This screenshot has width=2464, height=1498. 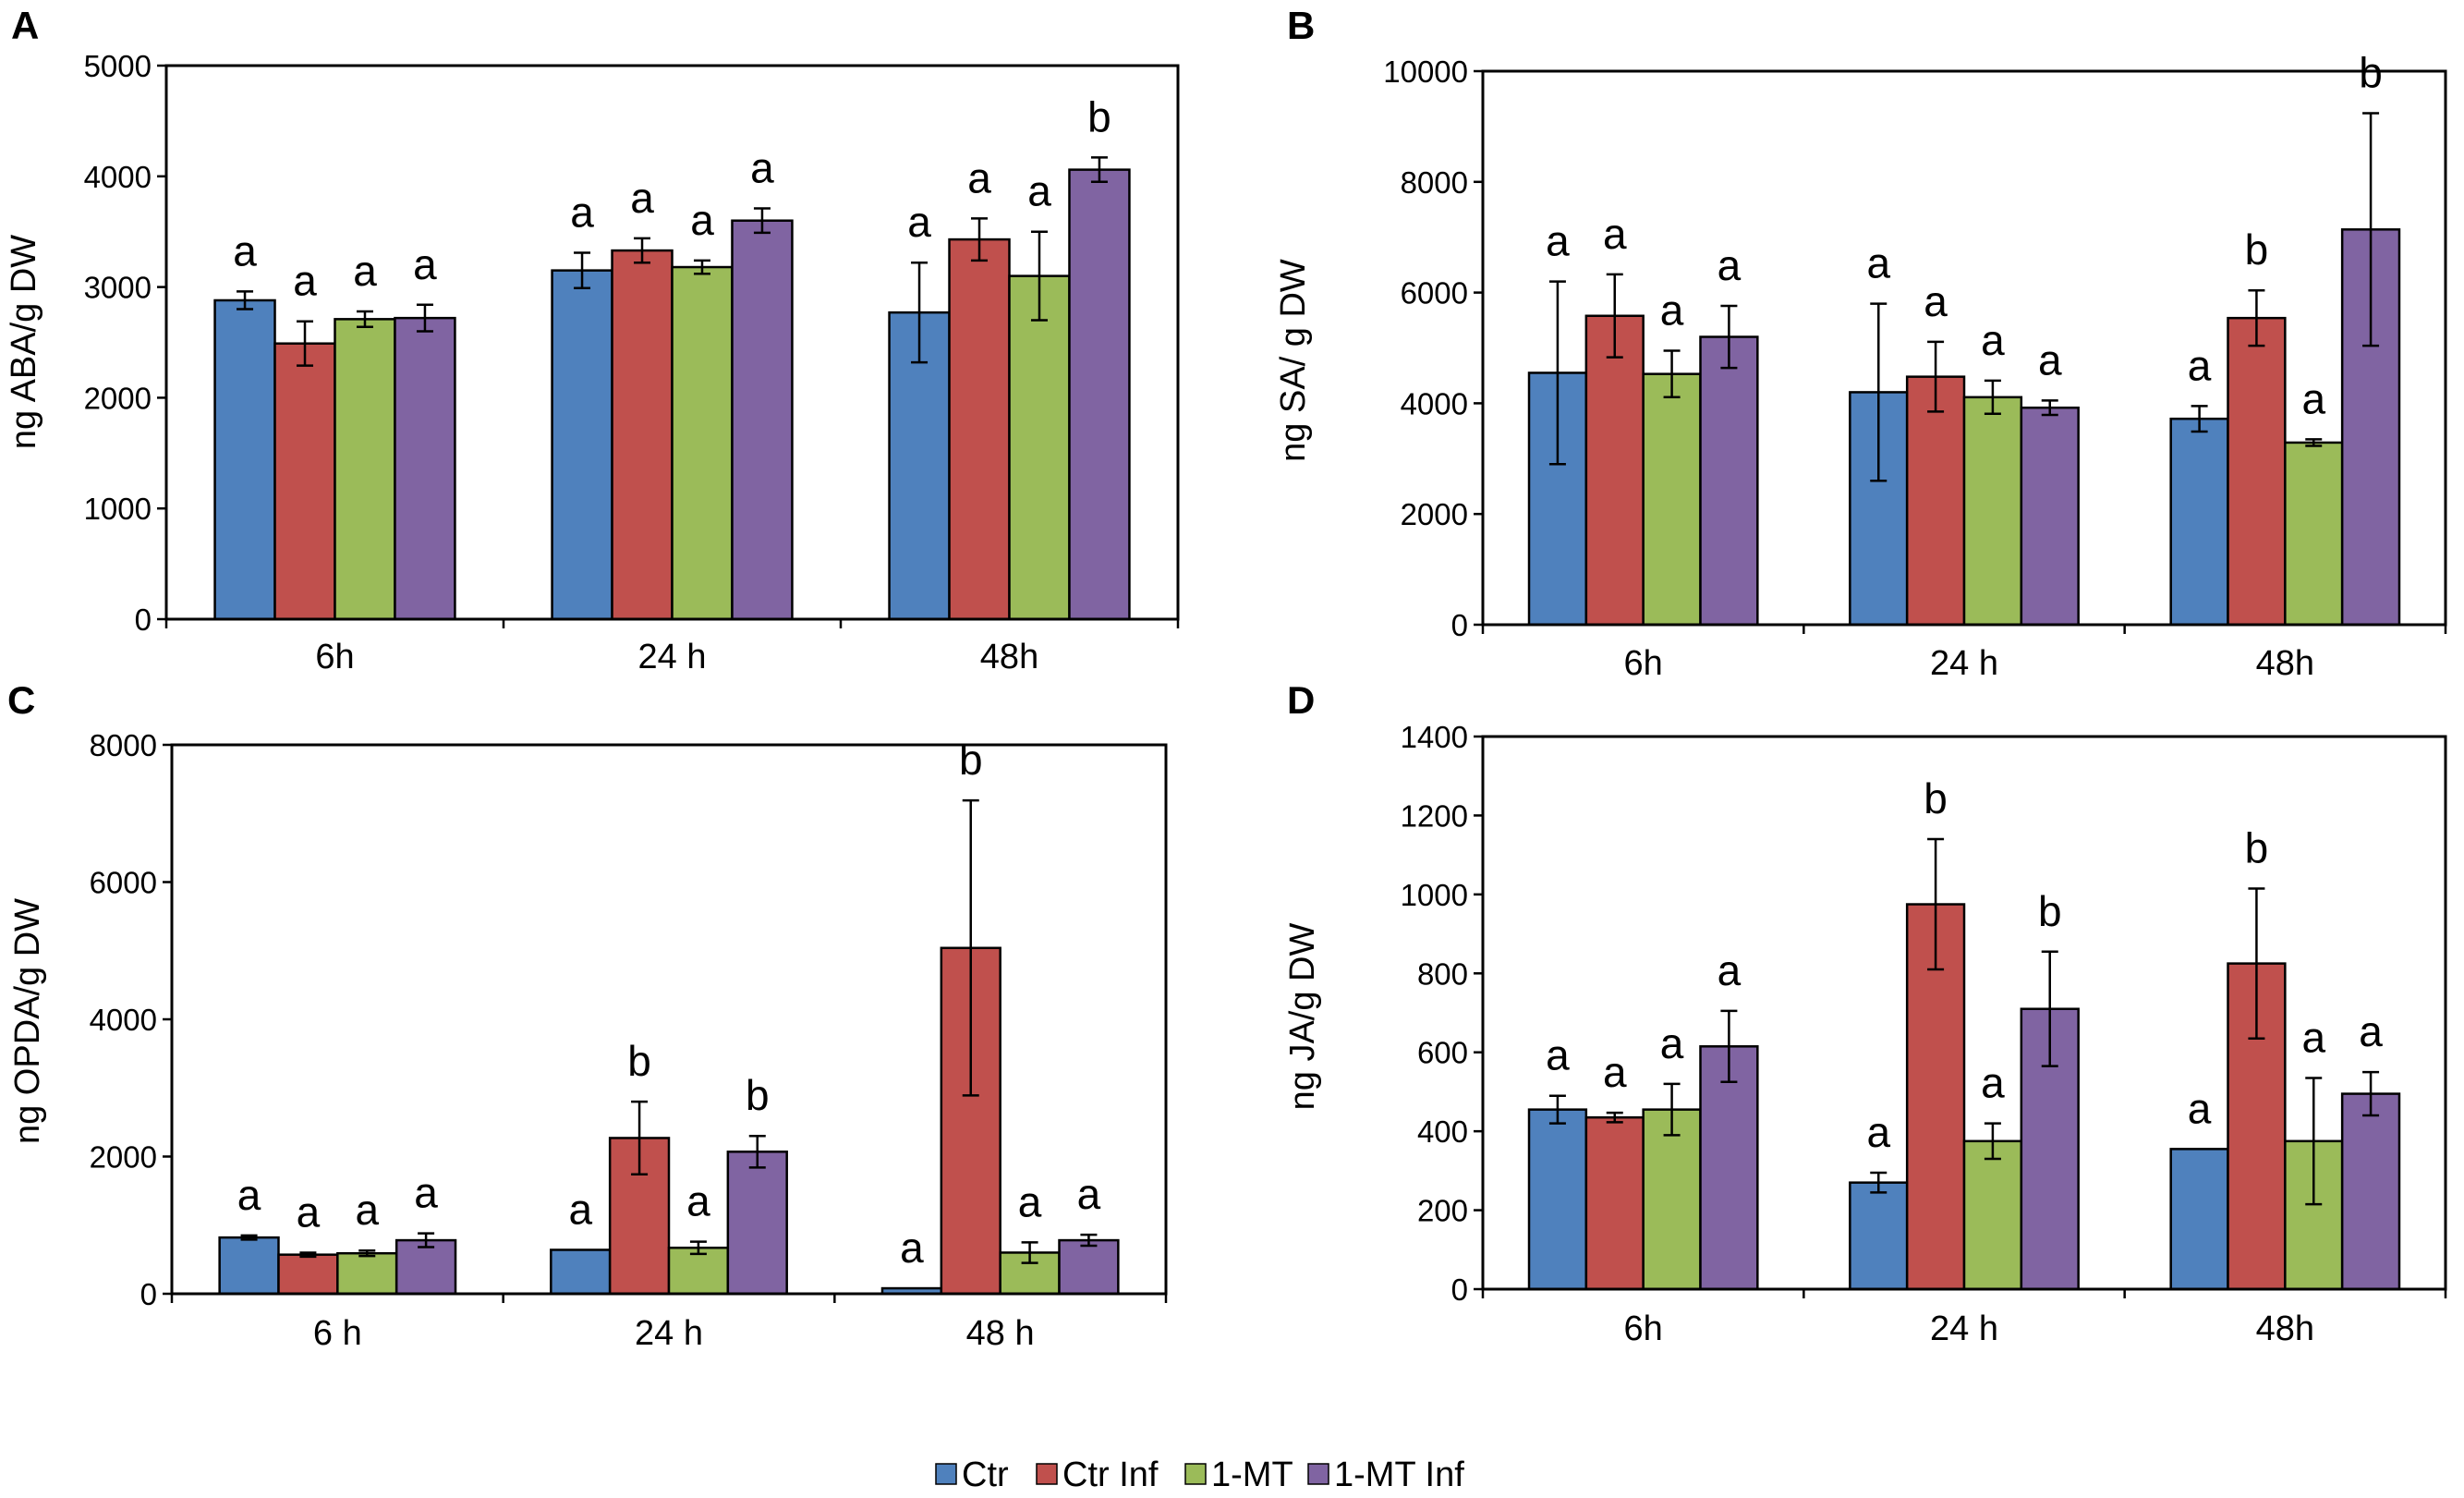 I want to click on plot-frame, so click(x=1964, y=348).